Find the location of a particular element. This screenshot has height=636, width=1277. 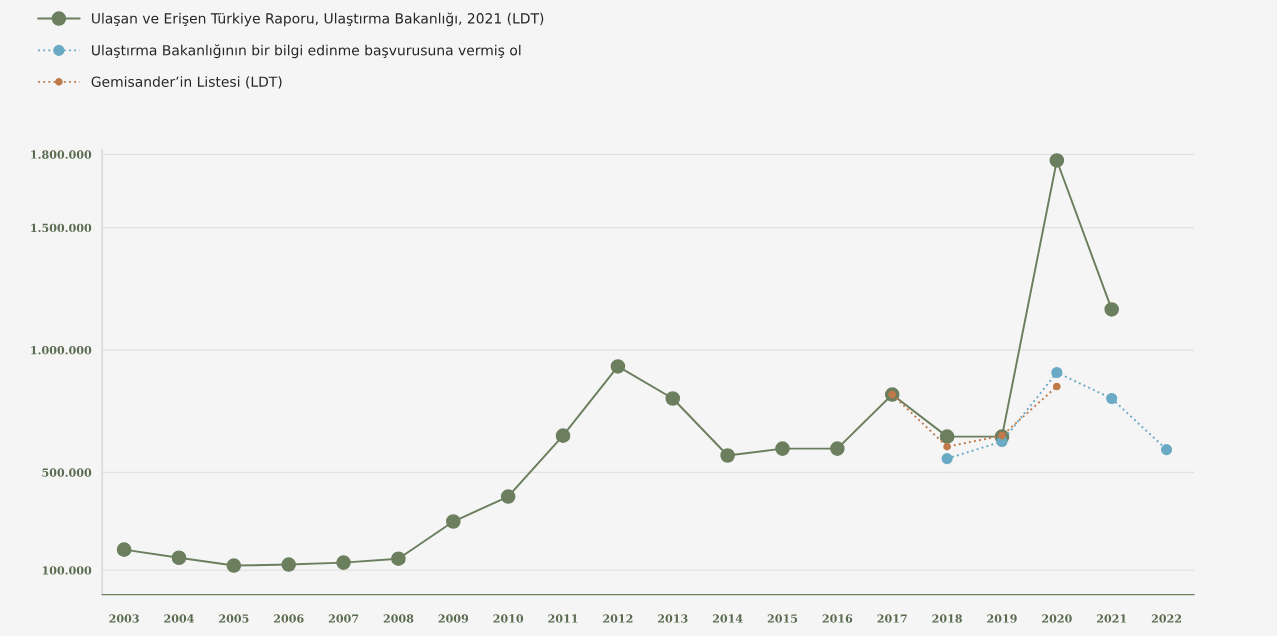

x-tick-label: 2015 is located at coordinates (782, 618).